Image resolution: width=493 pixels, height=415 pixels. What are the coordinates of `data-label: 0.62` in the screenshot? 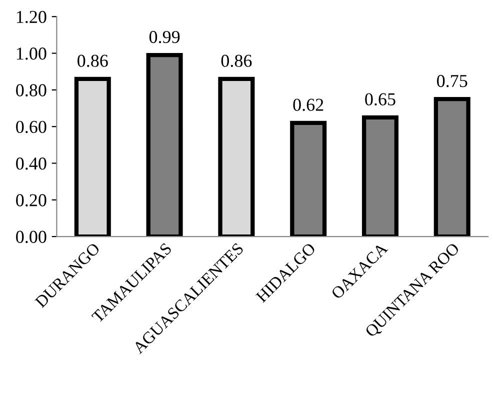 It's located at (308, 104).